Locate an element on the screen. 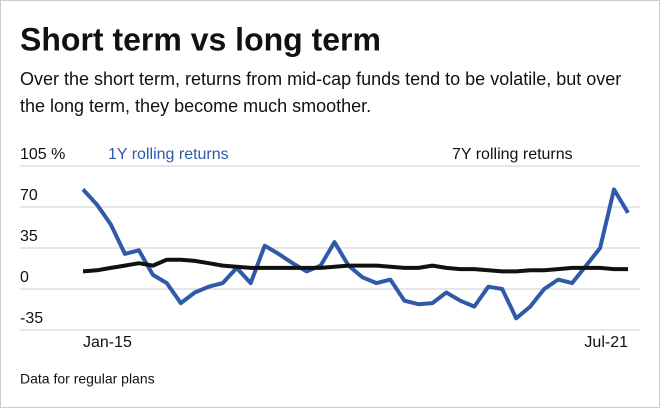  y-tick-label: -35 is located at coordinates (31, 318).